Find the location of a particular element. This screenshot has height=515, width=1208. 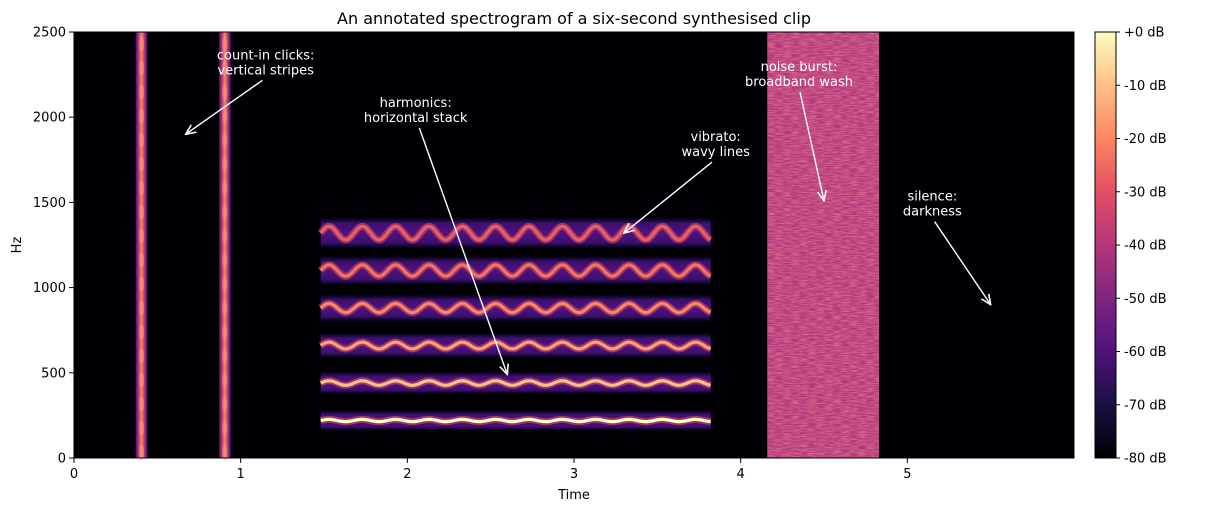

annotation-label: silence: is located at coordinates (932, 197).